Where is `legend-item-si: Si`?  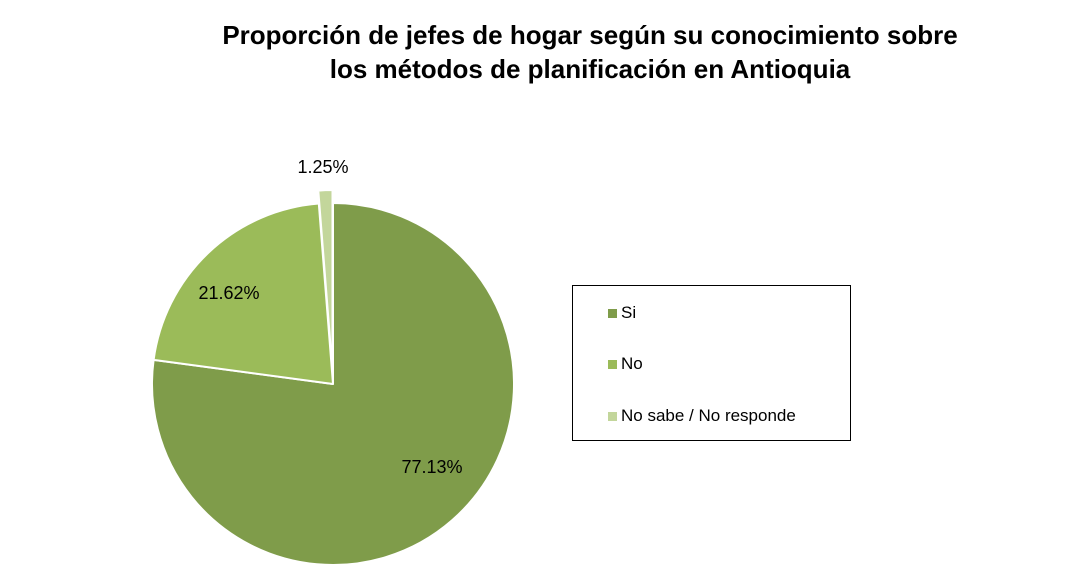
legend-item-si: Si is located at coordinates (622, 313).